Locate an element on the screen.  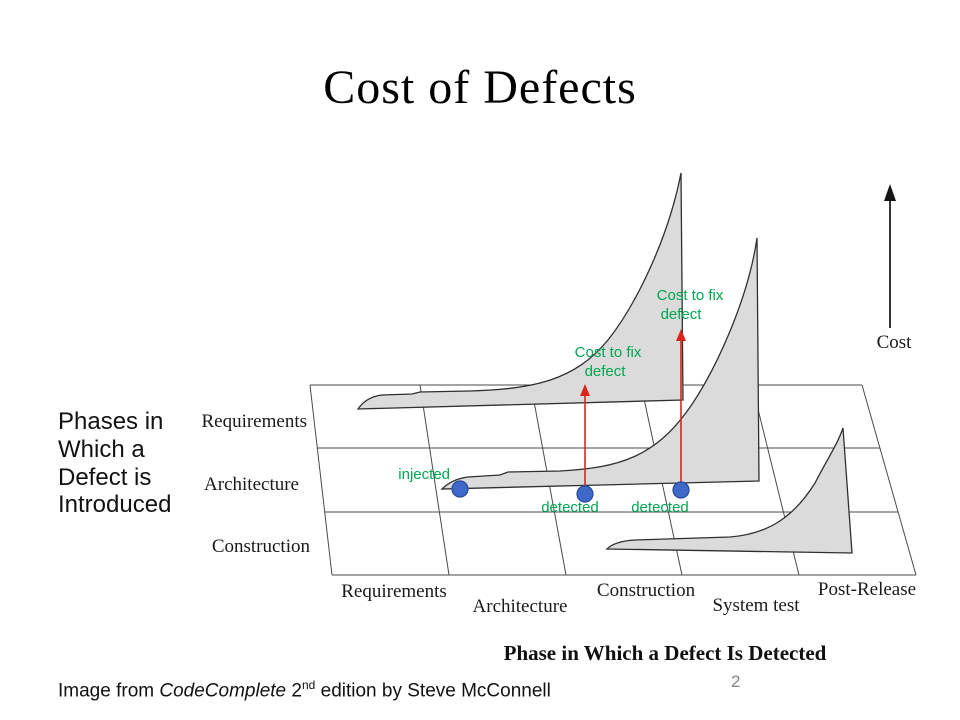
x-axis-title: Phase in Which a Defect Is Detected is located at coordinates (665, 653).